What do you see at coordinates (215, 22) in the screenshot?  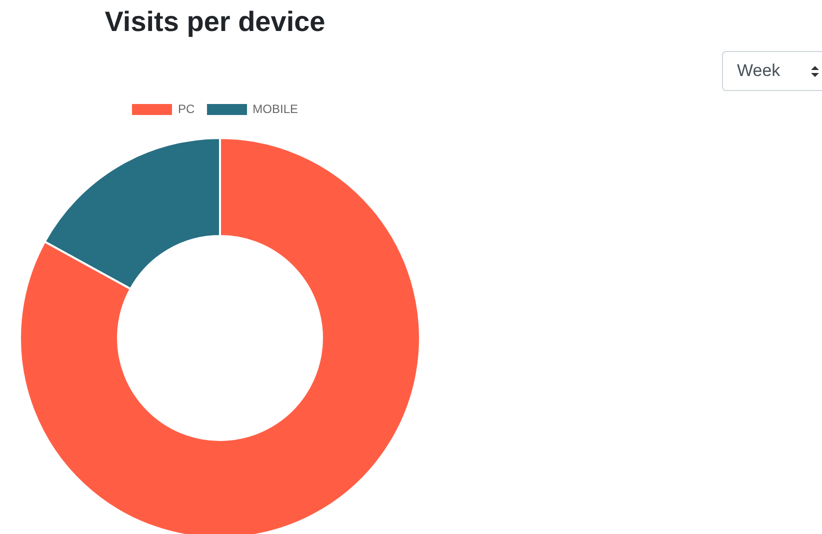 I see `chart-title: Visits per device` at bounding box center [215, 22].